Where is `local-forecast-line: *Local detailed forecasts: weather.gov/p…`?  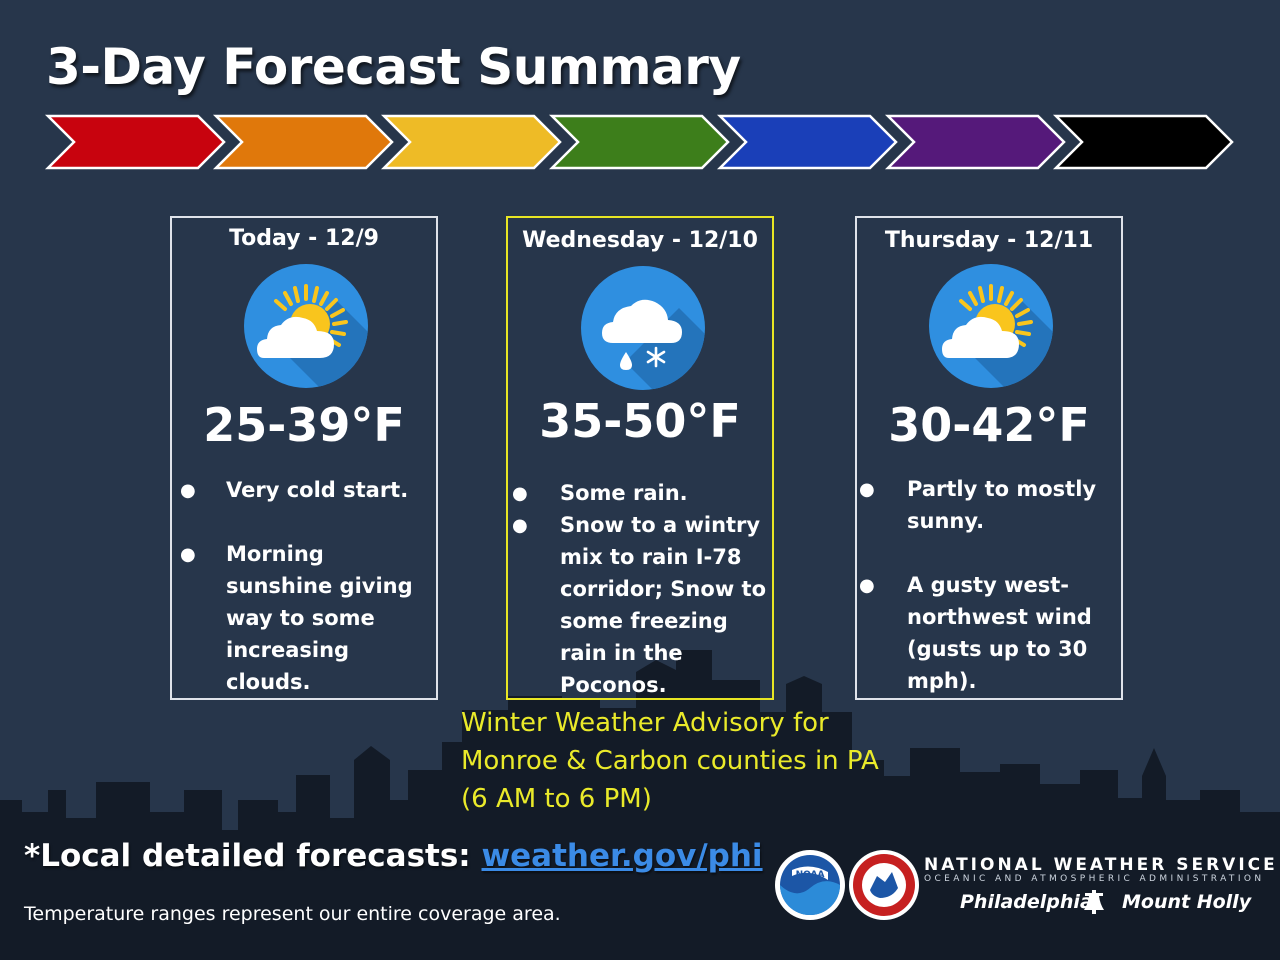 local-forecast-line: *Local detailed forecasts: weather.gov/p… is located at coordinates (393, 856).